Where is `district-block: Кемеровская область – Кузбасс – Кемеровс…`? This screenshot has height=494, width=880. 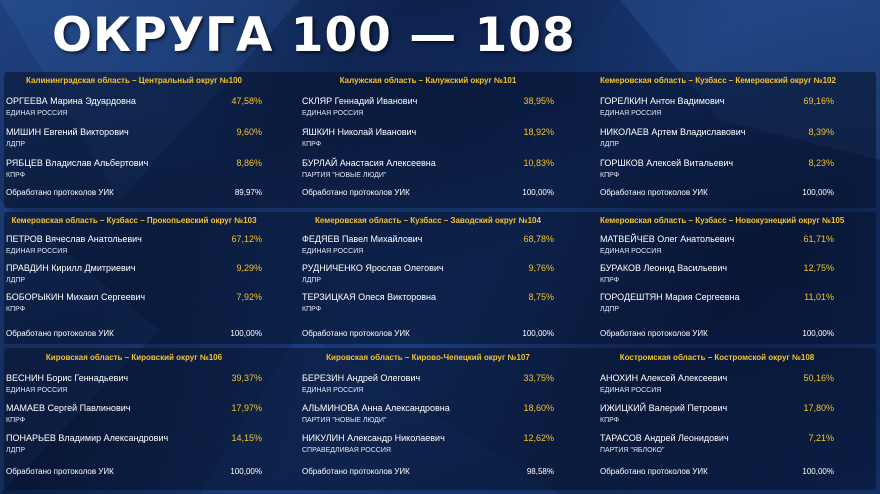
district-block: Кемеровская область – Кузбасс – Кемеровс… is located at coordinates (718, 142).